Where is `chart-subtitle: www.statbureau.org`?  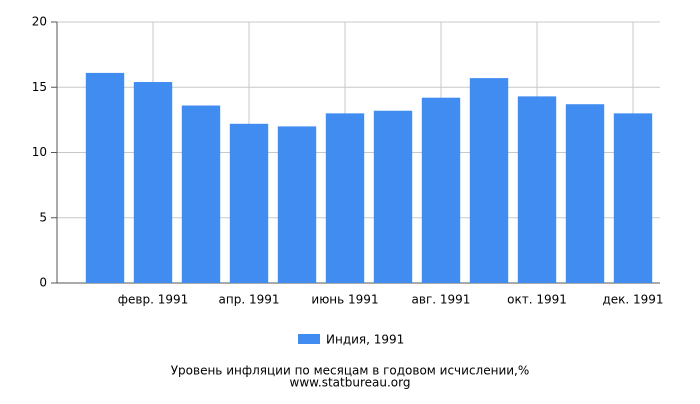 chart-subtitle: www.statbureau.org is located at coordinates (350, 383).